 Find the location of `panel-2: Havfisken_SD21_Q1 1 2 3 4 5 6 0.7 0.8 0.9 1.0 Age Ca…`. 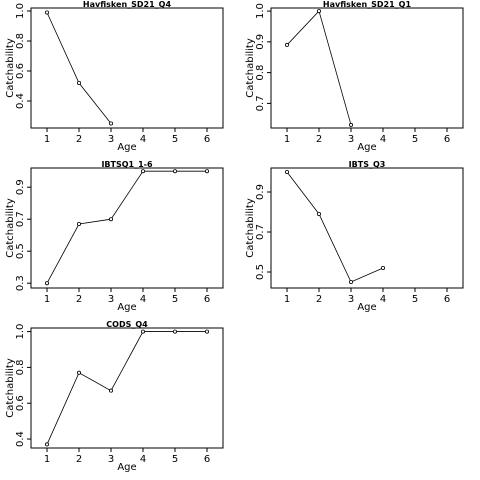

panel-2: Havfisken_SD21_Q1 1 2 3 4 5 6 0.7 0.8 0.9 1.0 Age Ca… is located at coordinates (354, 76).